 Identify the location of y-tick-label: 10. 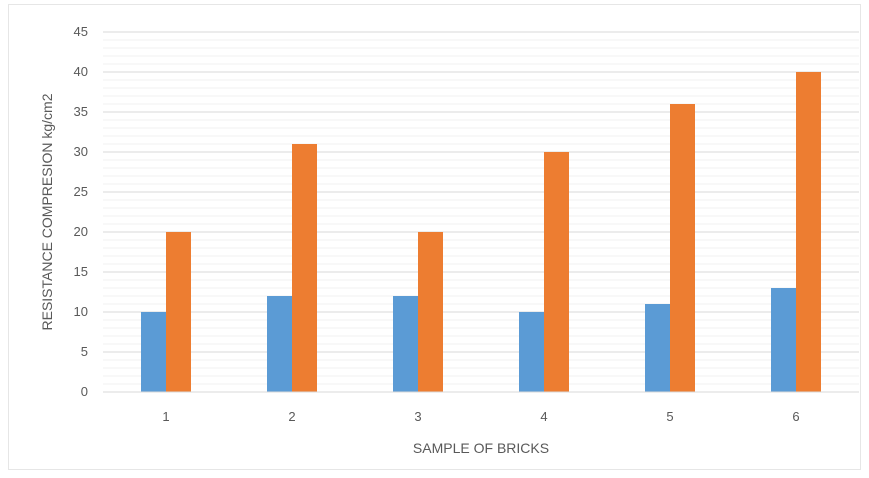
(81, 311).